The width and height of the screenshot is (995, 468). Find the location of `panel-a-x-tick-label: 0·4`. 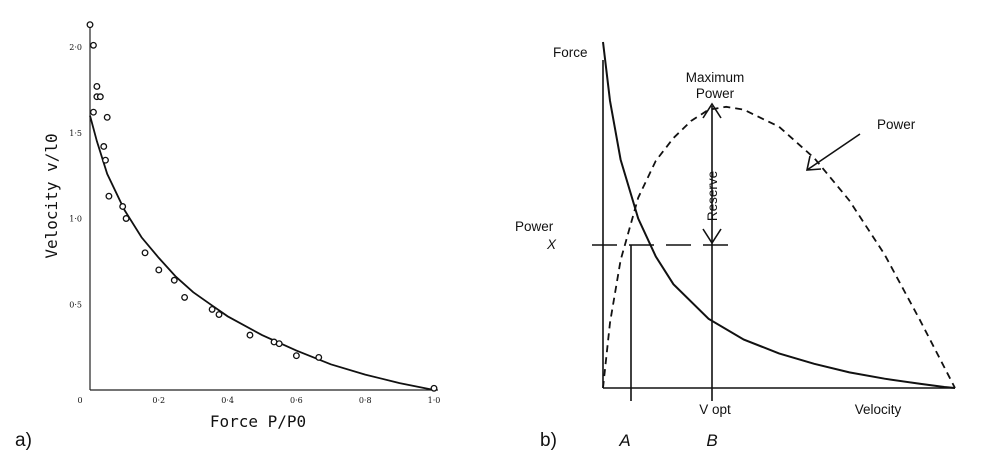

panel-a-x-tick-label: 0·4 is located at coordinates (227, 400).